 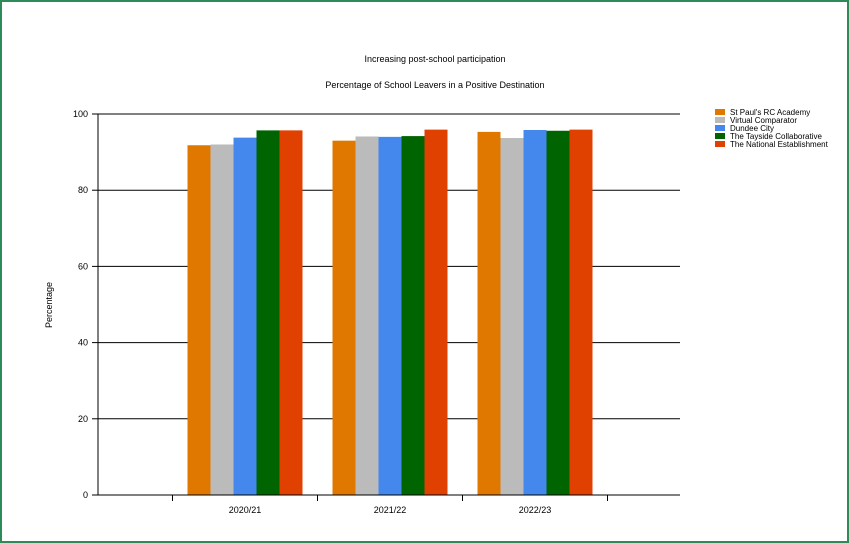 I want to click on y-tick-label: 20, so click(x=83, y=419).